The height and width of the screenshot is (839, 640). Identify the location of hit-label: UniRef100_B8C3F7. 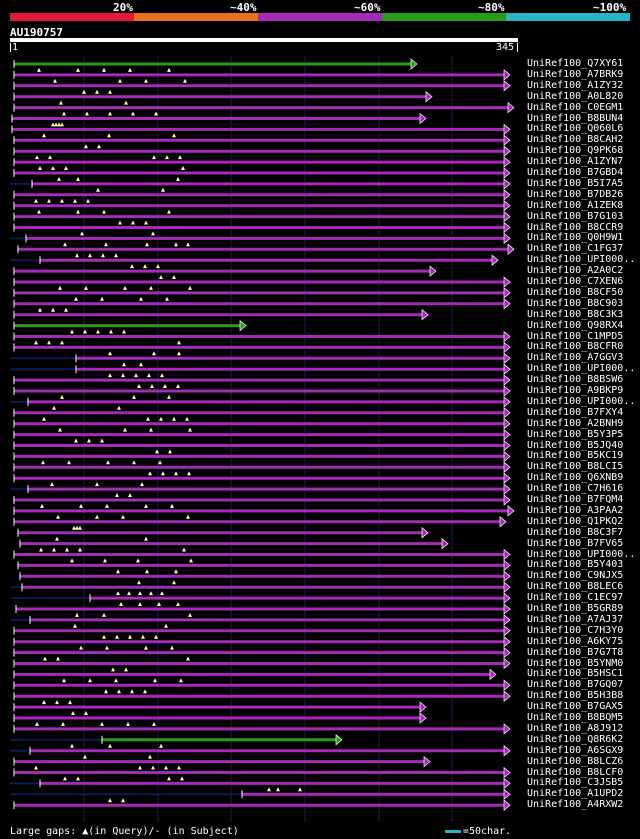
(575, 532).